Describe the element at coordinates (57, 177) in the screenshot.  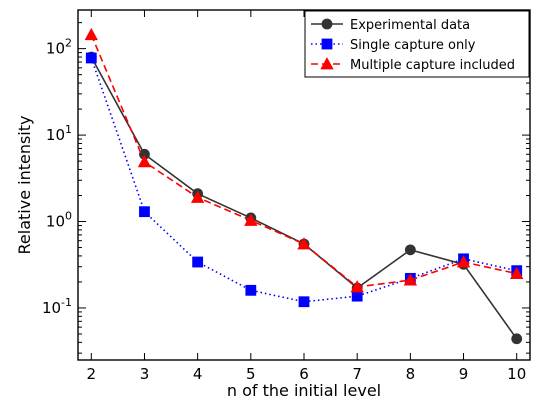
I see `y-tick-labels: 10² 10¹ 10⁰ 10⁻¹` at that location.